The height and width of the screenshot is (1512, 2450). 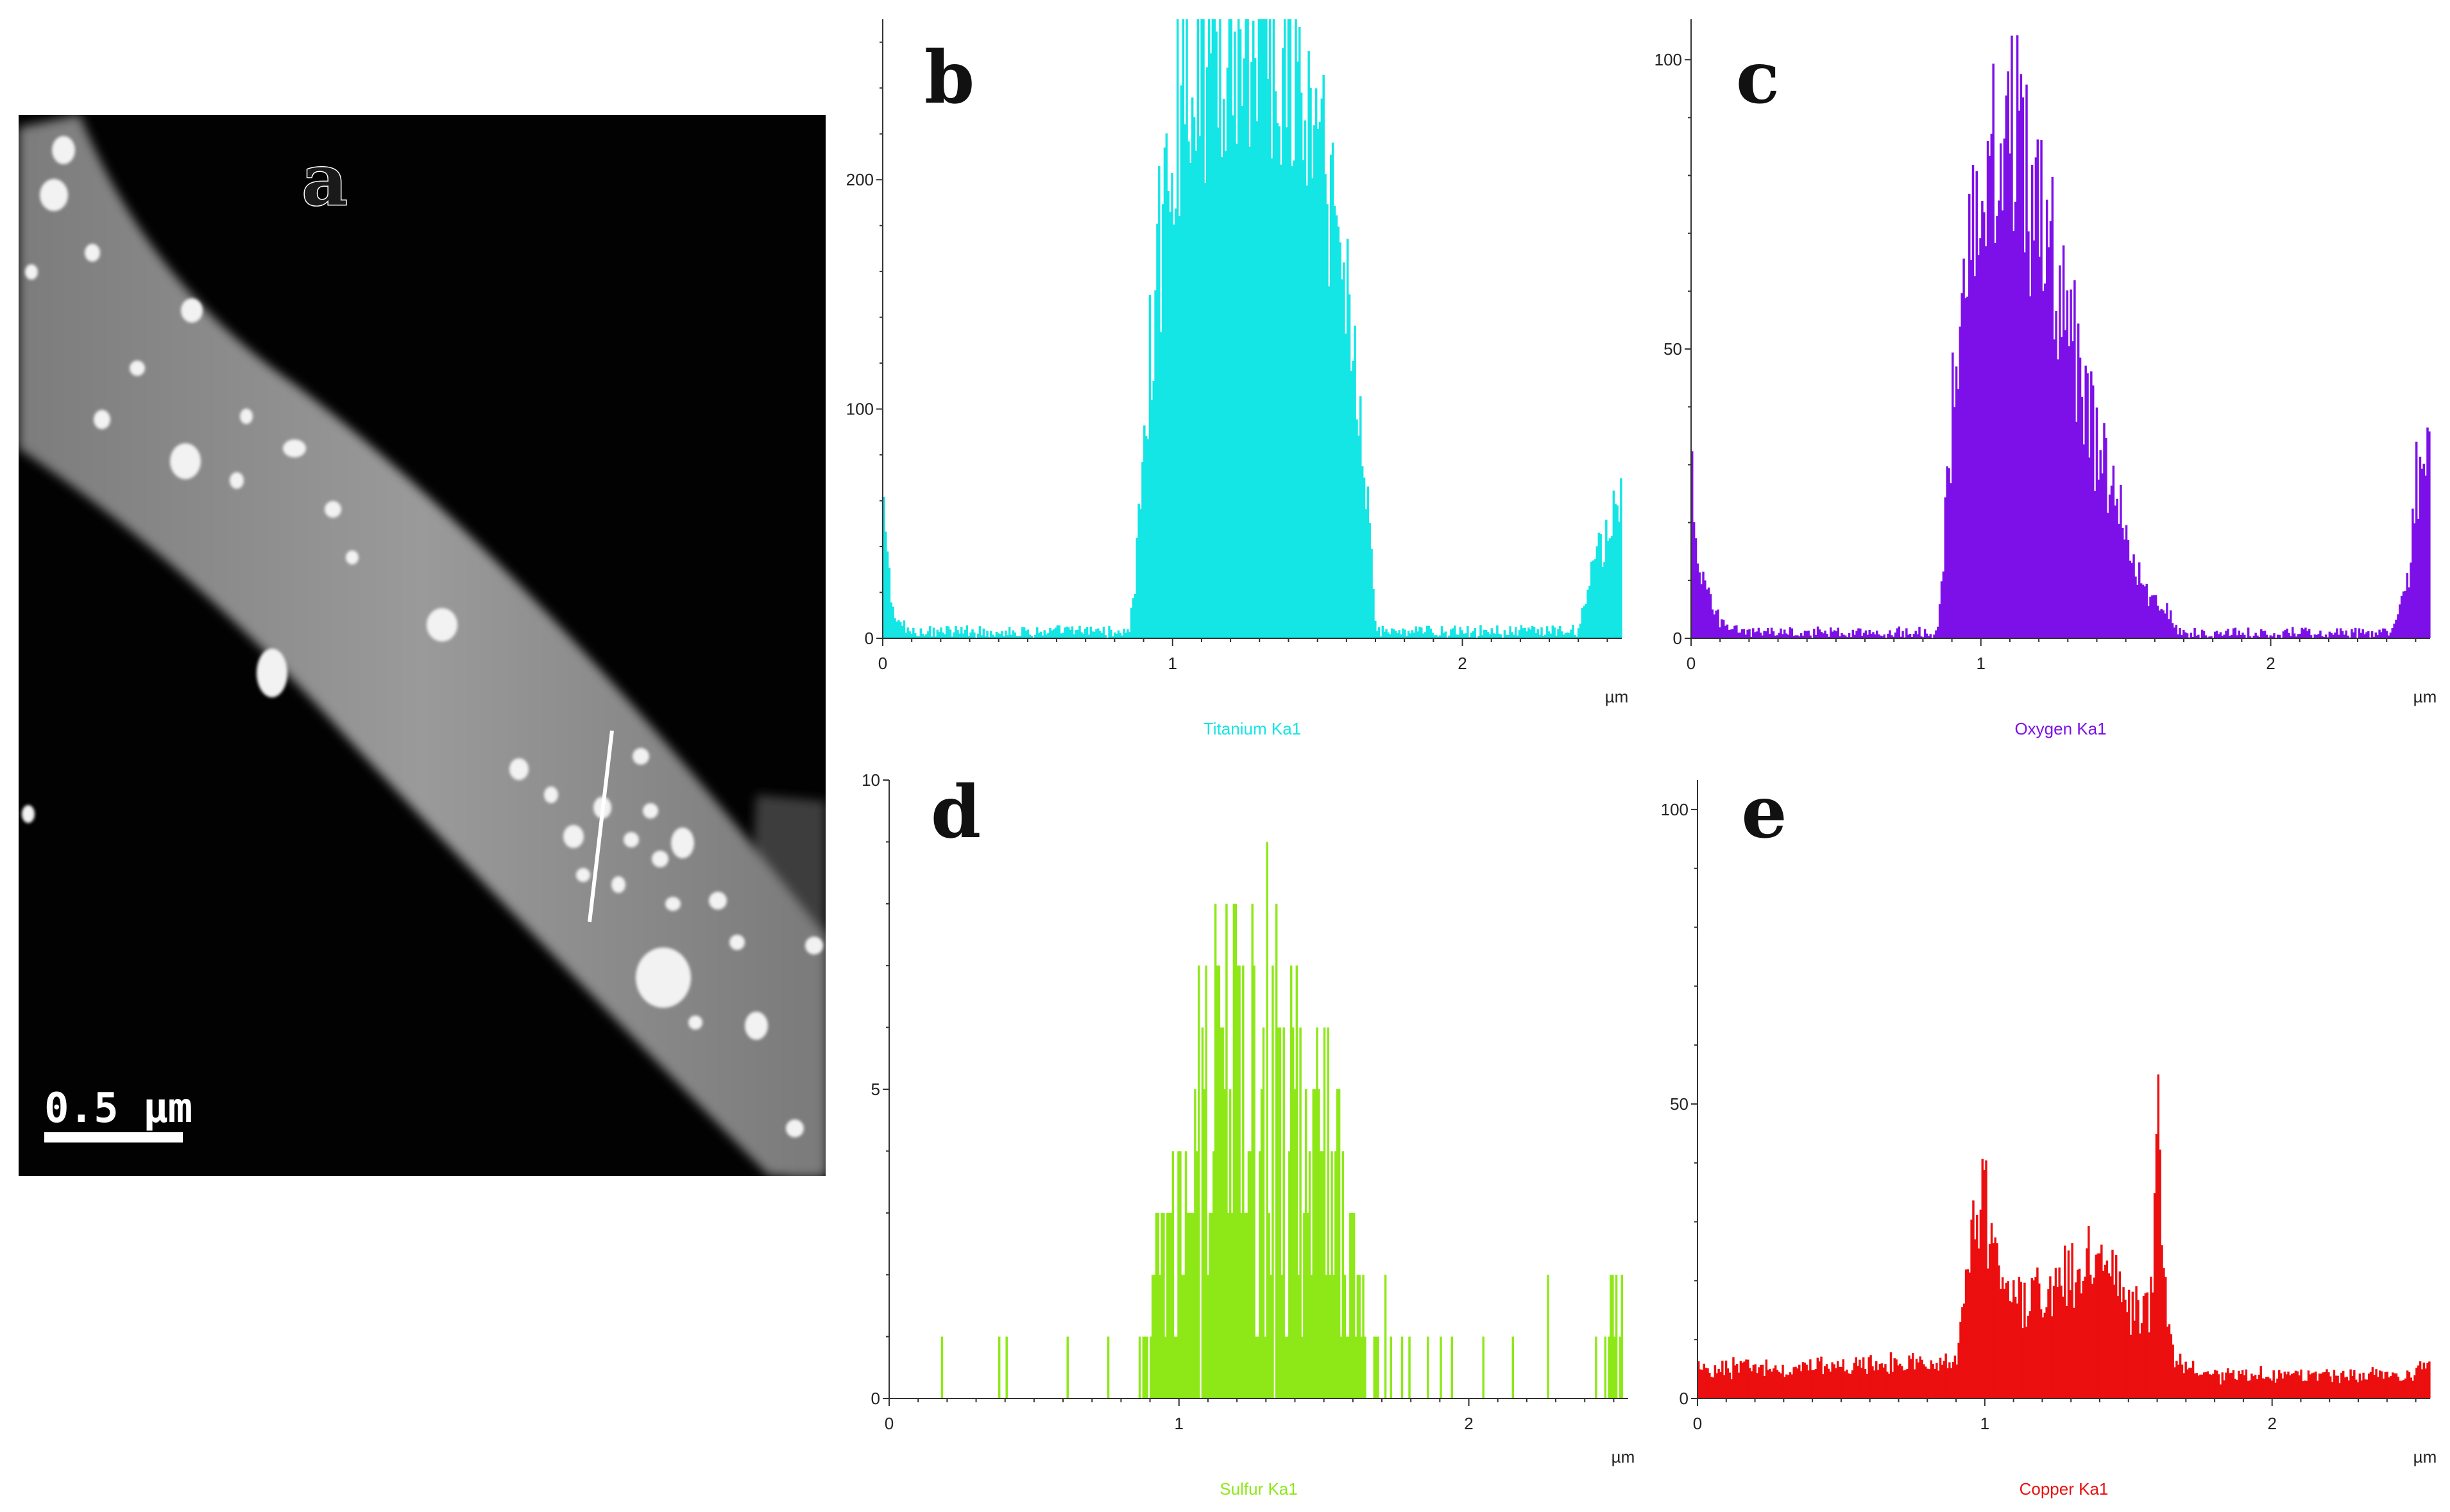 I want to click on x-unit-label-d: µm, so click(x=1623, y=1457).